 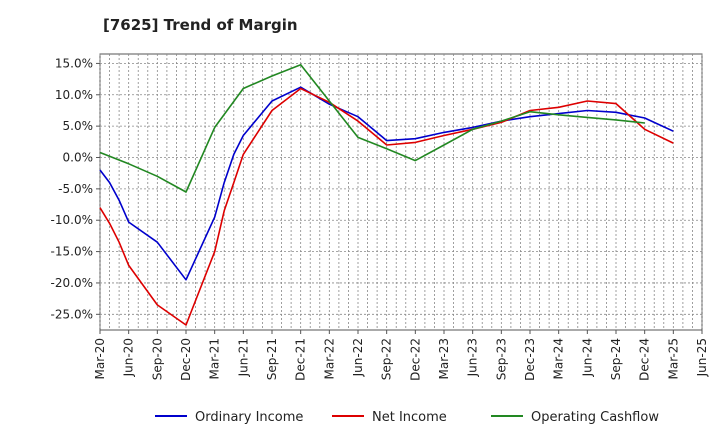 What do you see at coordinates (100, 358) in the screenshot?
I see `x-tick-label: Mar-20` at bounding box center [100, 358].